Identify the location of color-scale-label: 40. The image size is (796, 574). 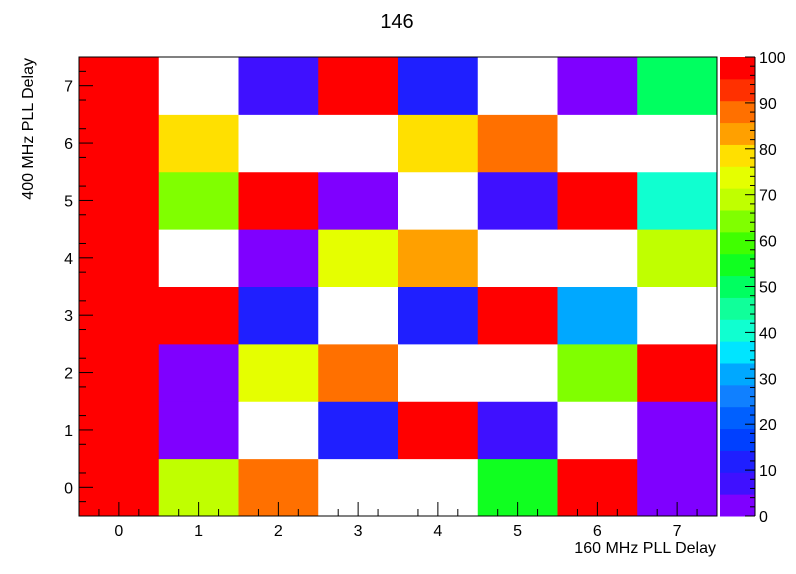
(768, 333).